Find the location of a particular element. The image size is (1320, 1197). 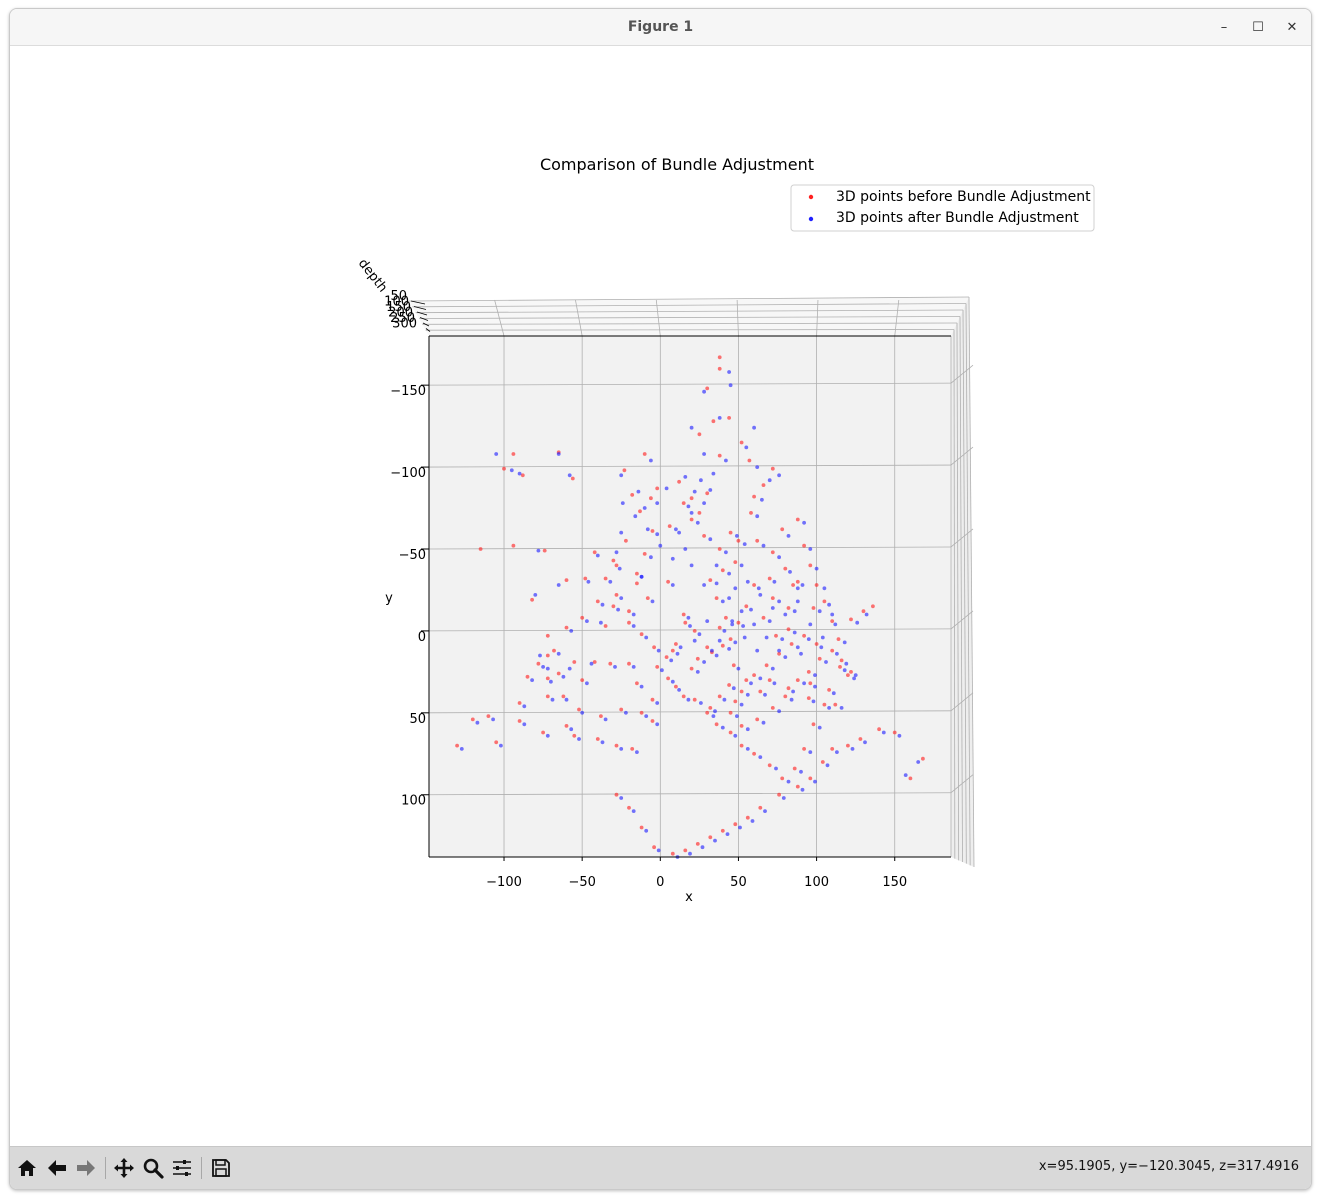

zoom-button is located at coordinates (153, 1168).